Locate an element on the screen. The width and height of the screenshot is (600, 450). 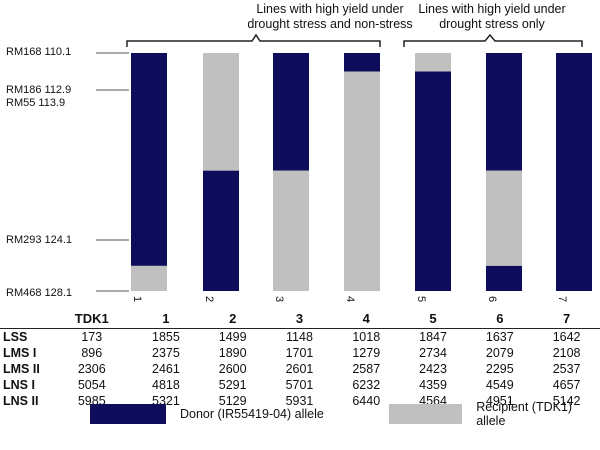
lane-label: 3 is located at coordinates (279, 299).